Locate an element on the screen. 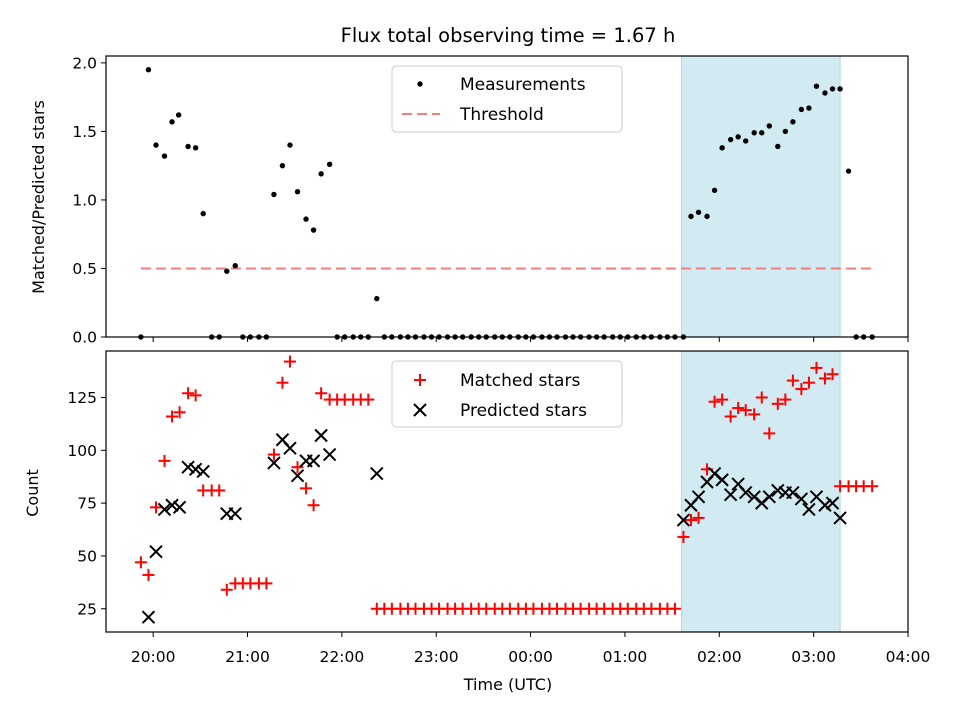  top-y-axis-title: Matched/Predicted stars is located at coordinates (38, 197).